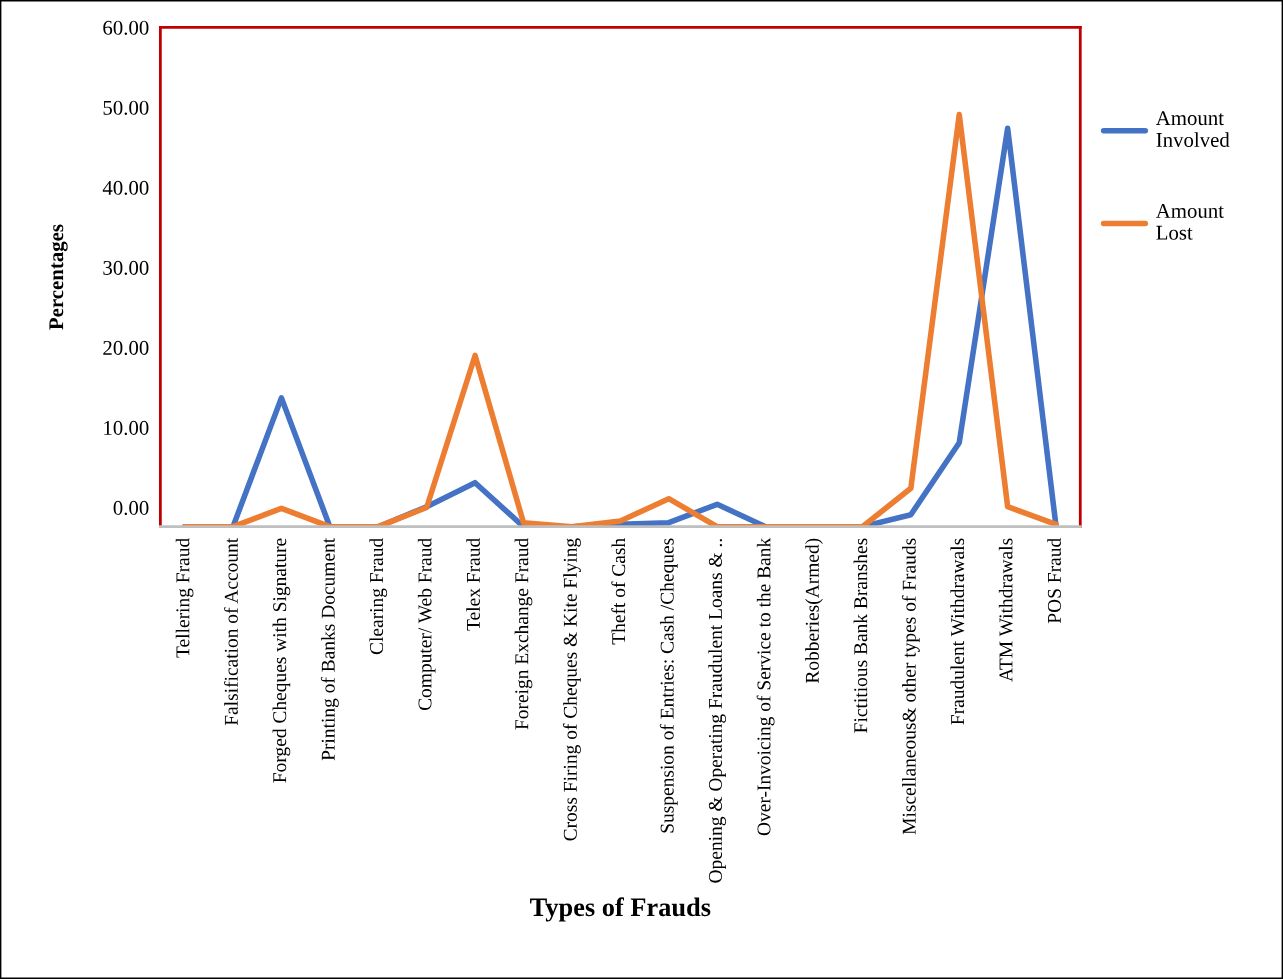  Describe the element at coordinates (957, 631) in the screenshot. I see `x-tick-label: Fraudulent Withdrawals` at that location.